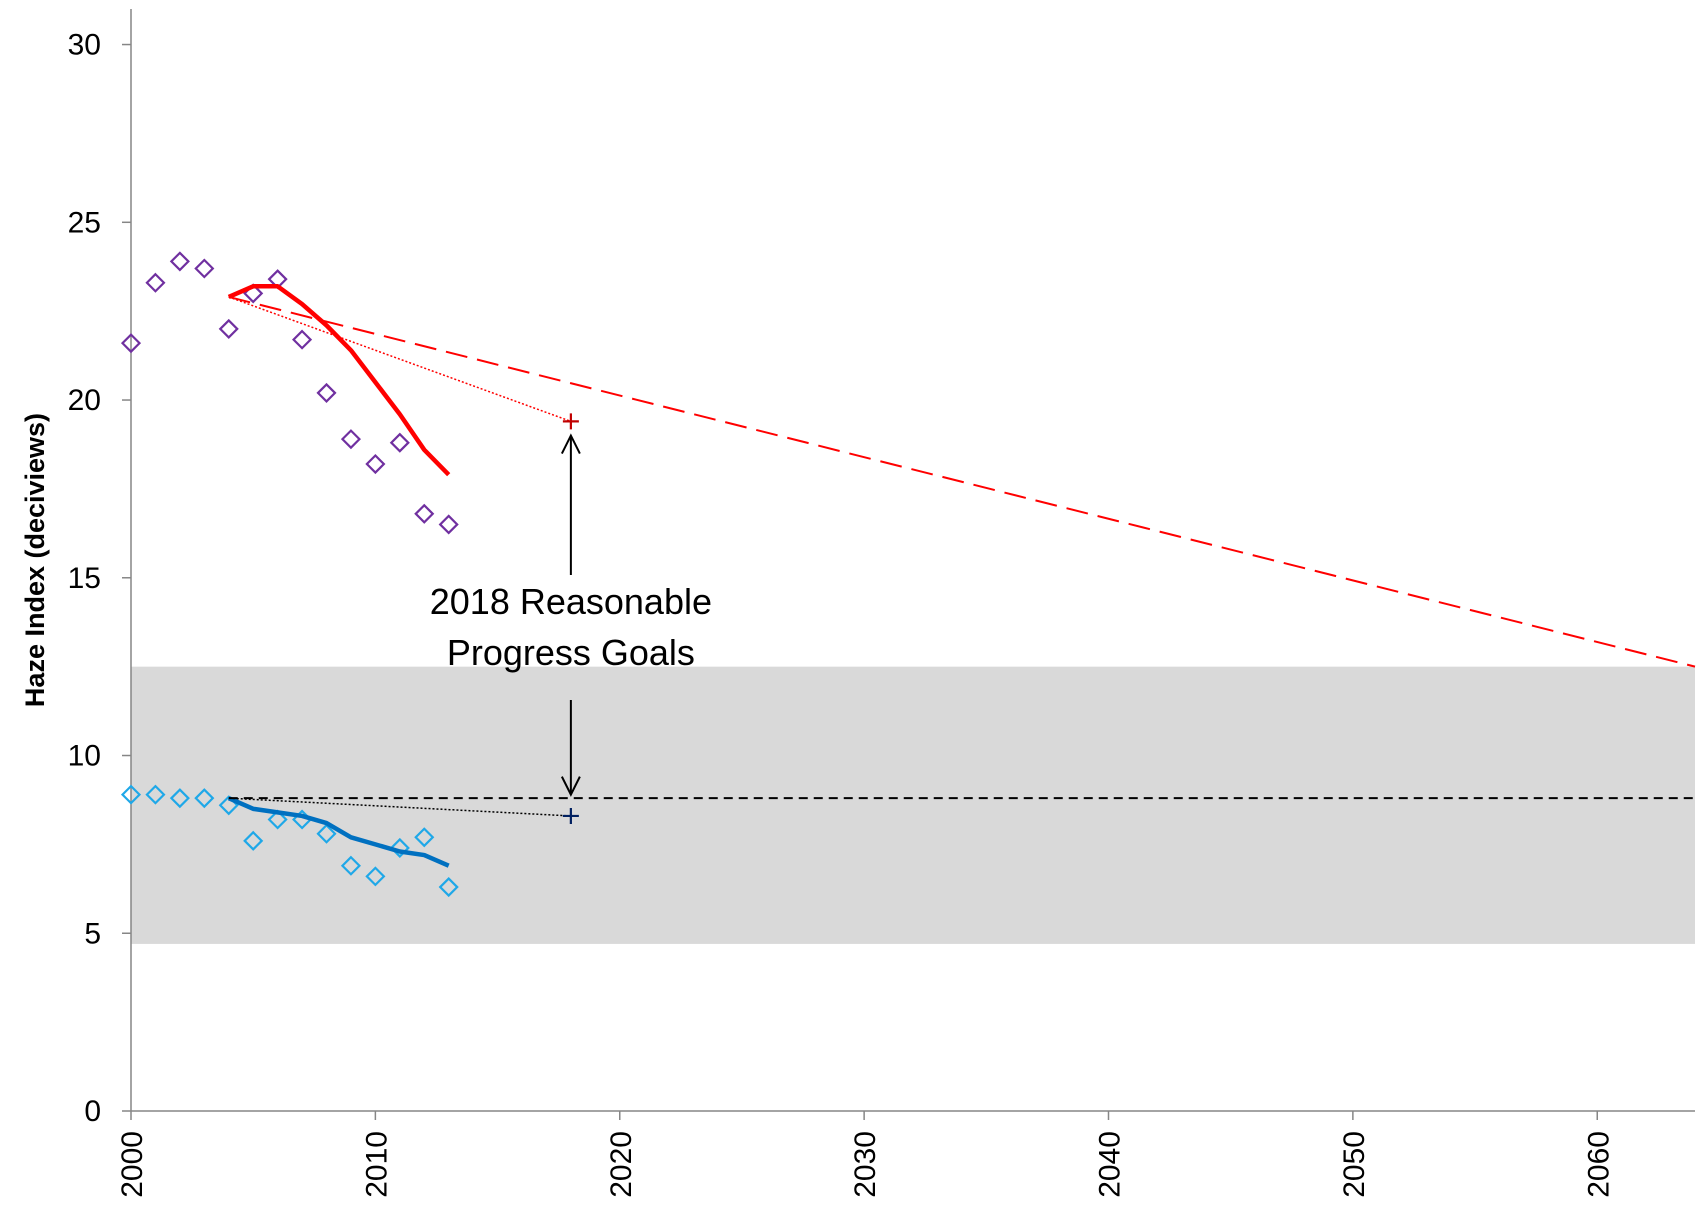 The image size is (1700, 1230). Describe the element at coordinates (132, 1164) in the screenshot. I see `x-tick-label: 2000` at that location.